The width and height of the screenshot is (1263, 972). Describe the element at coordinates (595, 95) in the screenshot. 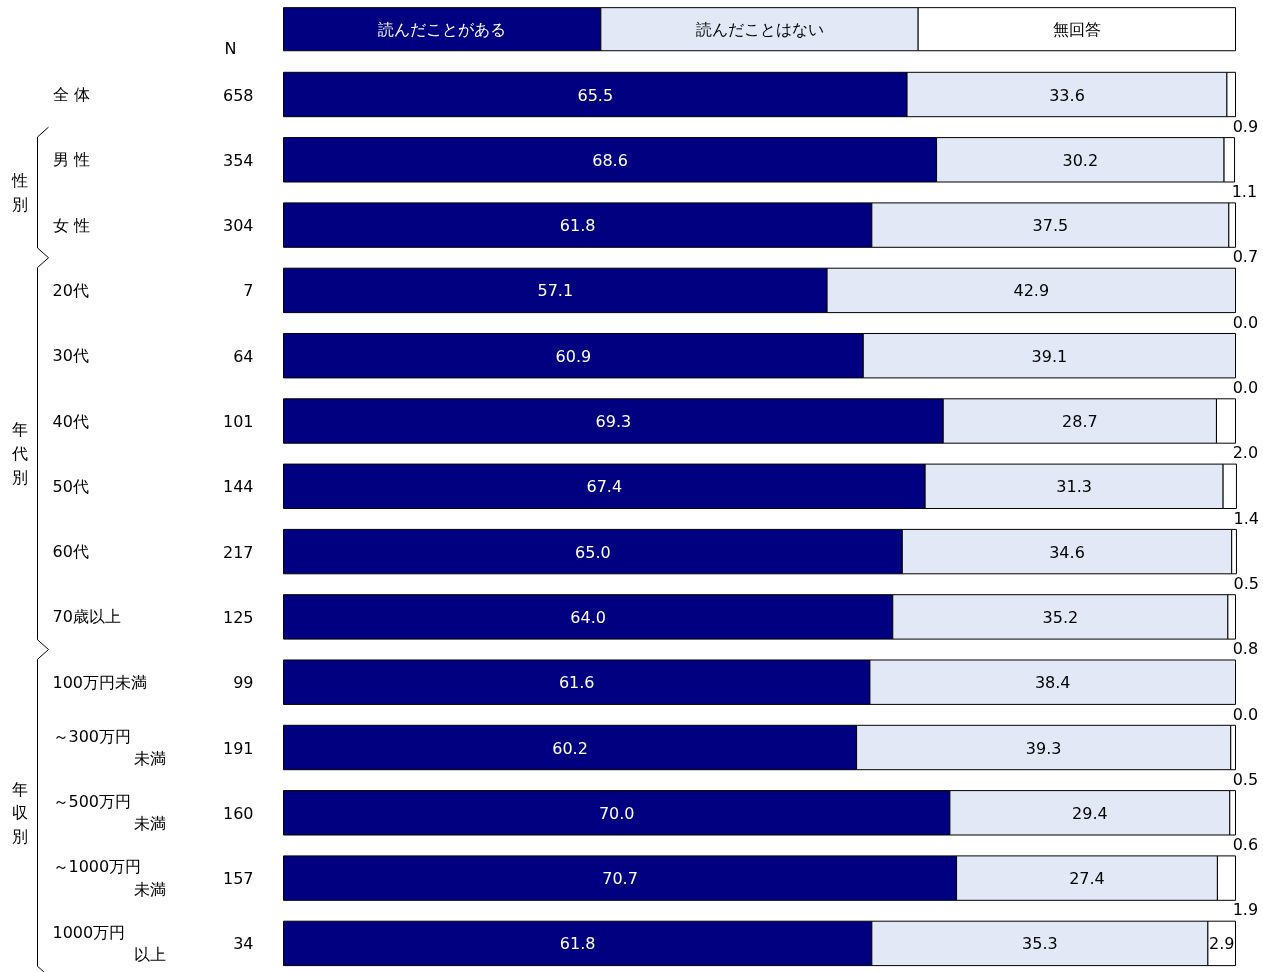

I see `data-label: 65.5` at that location.